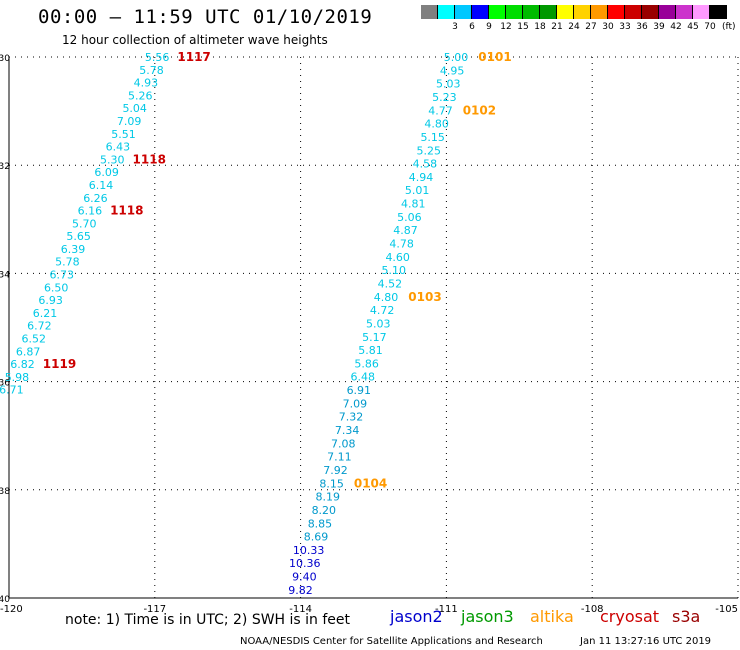 The width and height of the screenshot is (740, 650). I want to click on wave-height-label: 5.01, so click(417, 190).